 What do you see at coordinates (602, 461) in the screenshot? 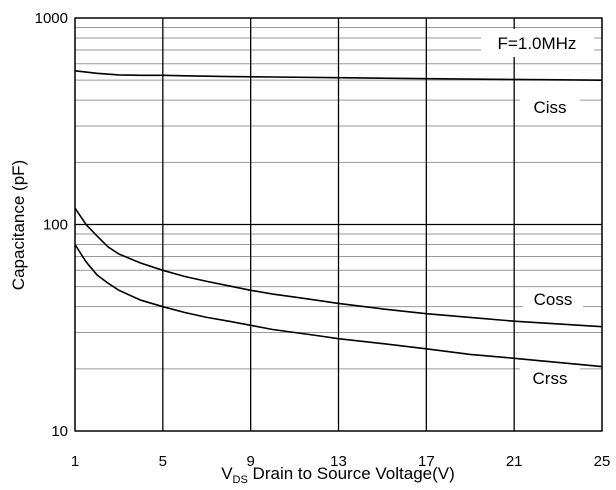
I see `x-tick-label: 25` at bounding box center [602, 461].